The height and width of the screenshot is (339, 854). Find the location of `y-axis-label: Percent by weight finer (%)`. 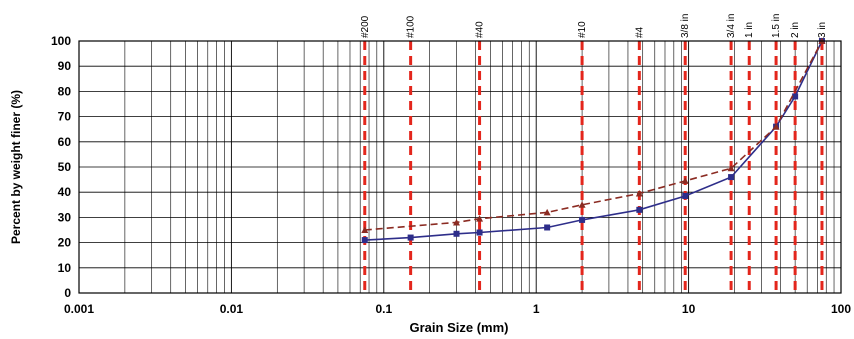

y-axis-label: Percent by weight finer (%) is located at coordinates (16, 167).